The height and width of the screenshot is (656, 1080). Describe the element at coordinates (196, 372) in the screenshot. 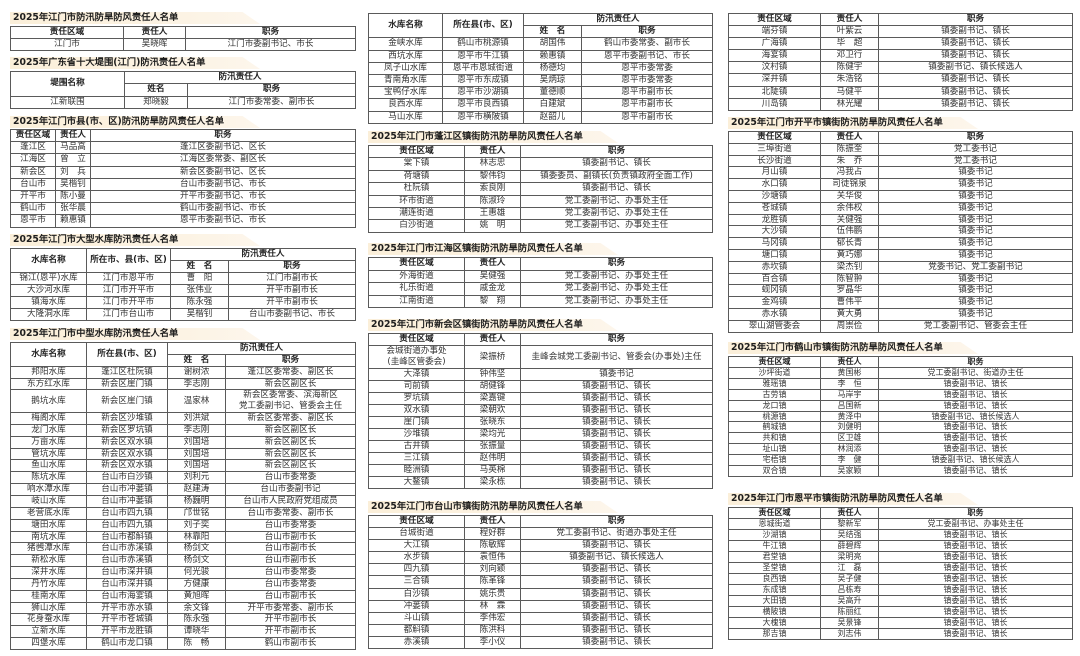

I see `person-cell: 谢树浓` at that location.